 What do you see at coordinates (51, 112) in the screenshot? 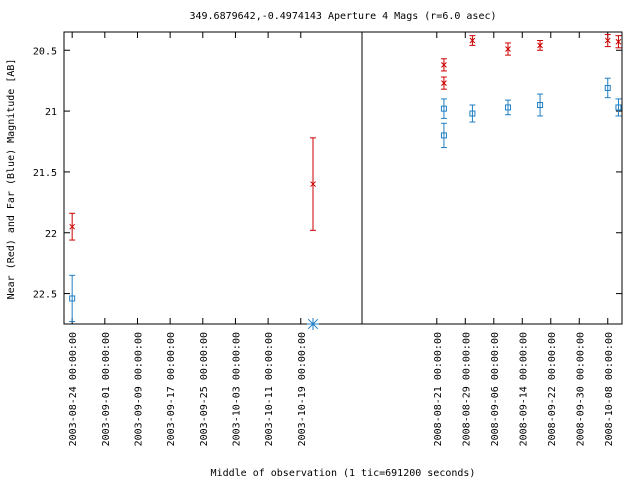
I see `y-tick-label: 21` at bounding box center [51, 112].